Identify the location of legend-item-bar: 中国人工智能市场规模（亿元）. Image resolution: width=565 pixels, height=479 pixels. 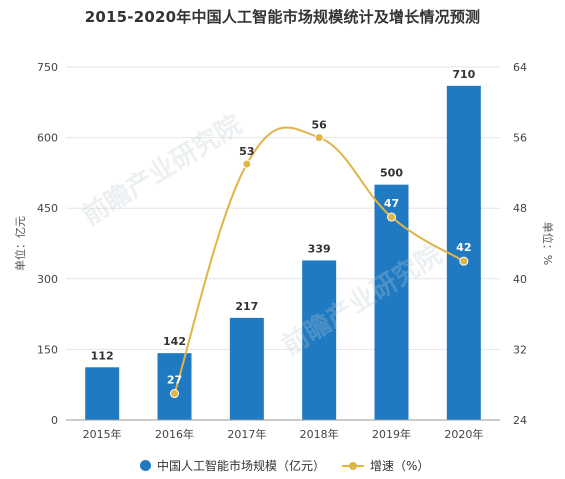
(232, 465).